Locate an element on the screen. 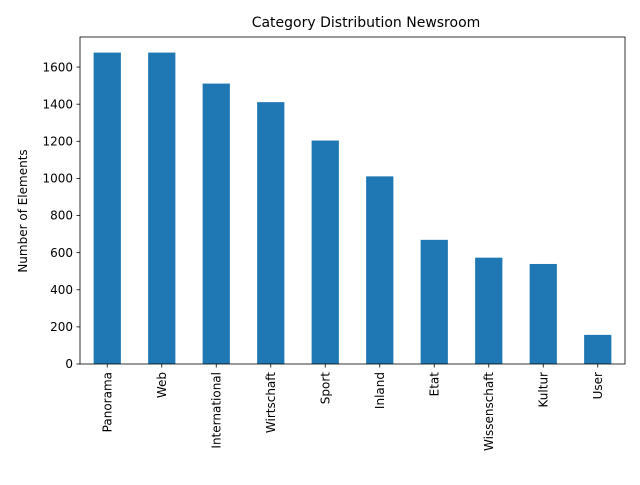 Image resolution: width=640 pixels, height=485 pixels. x-tick-label: International is located at coordinates (216, 410).